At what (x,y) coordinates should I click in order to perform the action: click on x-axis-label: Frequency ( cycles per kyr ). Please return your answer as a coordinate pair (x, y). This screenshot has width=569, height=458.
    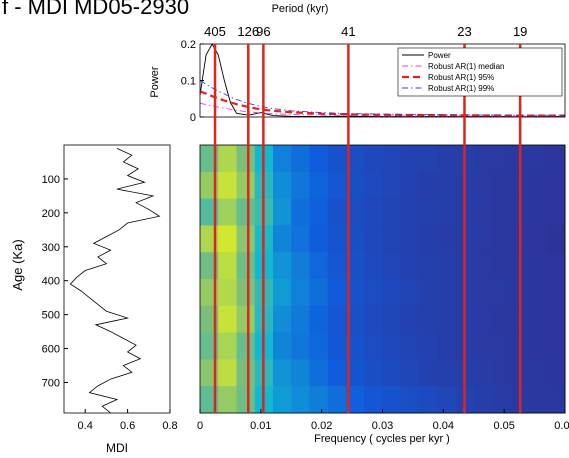
    Looking at the image, I should click on (382, 439).